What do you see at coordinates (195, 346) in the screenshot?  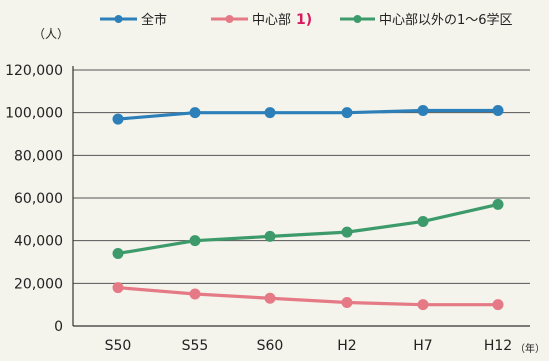 I see `x-tick-label: S55` at bounding box center [195, 346].